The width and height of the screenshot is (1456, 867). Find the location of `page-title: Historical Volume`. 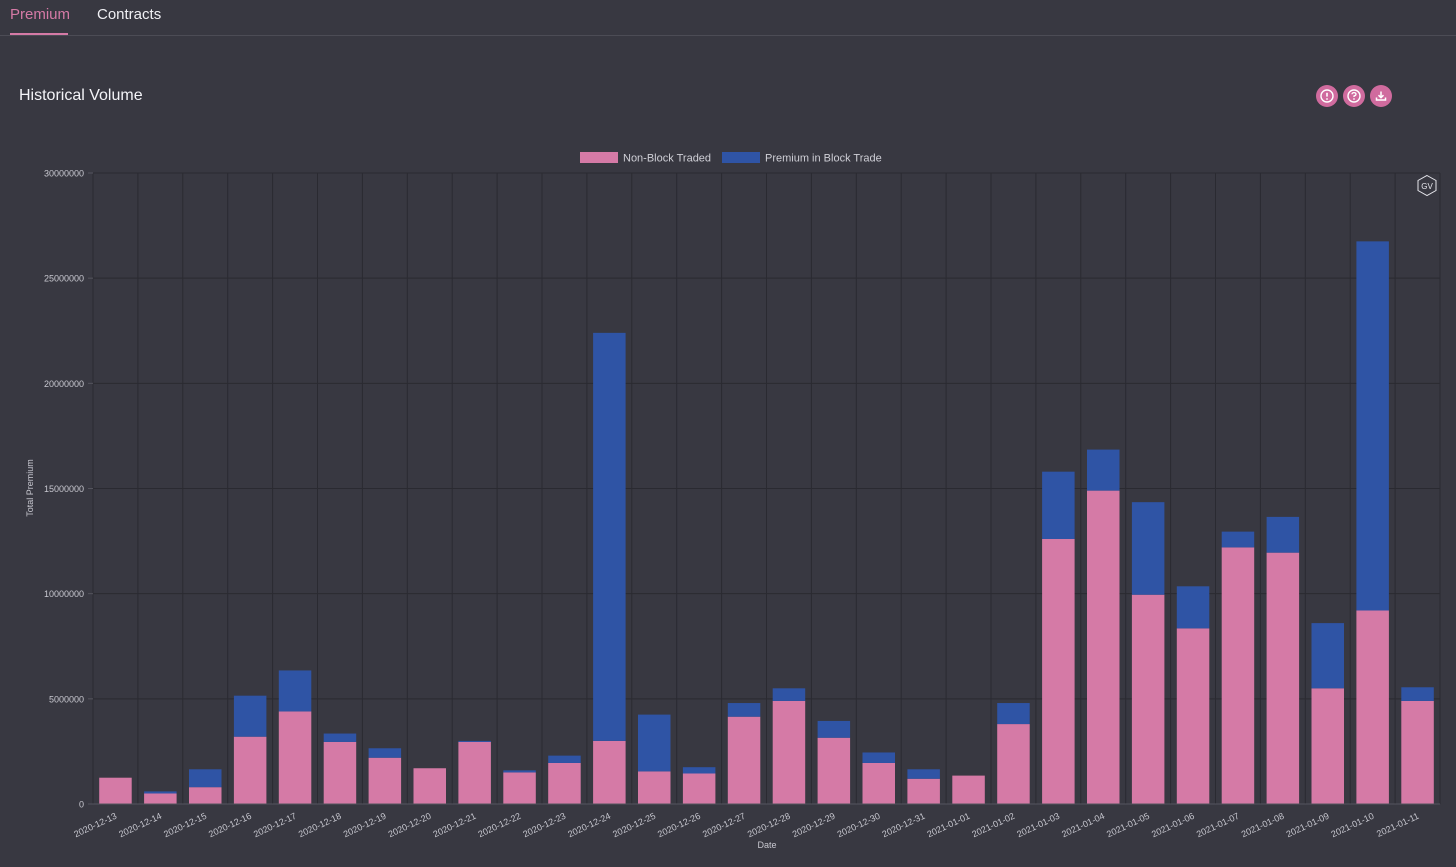

page-title: Historical Volume is located at coordinates (81, 95).